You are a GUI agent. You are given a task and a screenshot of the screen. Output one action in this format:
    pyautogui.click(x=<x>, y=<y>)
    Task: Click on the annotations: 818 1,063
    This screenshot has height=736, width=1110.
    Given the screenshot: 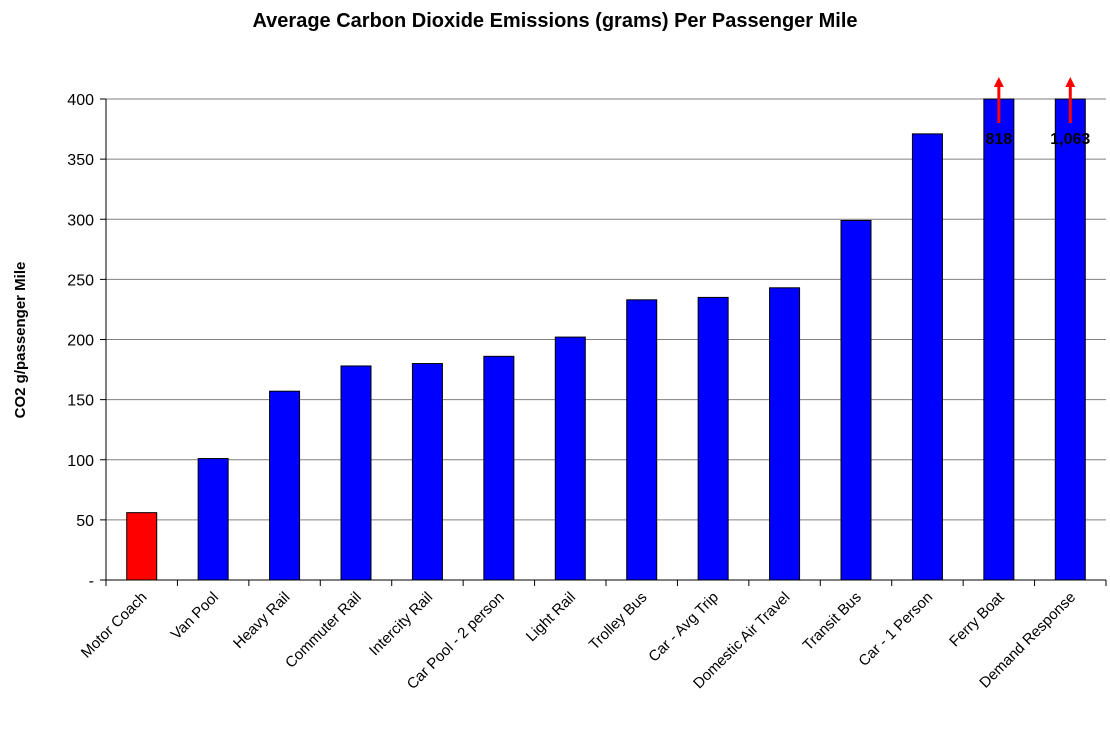 What is the action you would take?
    pyautogui.click(x=1038, y=112)
    